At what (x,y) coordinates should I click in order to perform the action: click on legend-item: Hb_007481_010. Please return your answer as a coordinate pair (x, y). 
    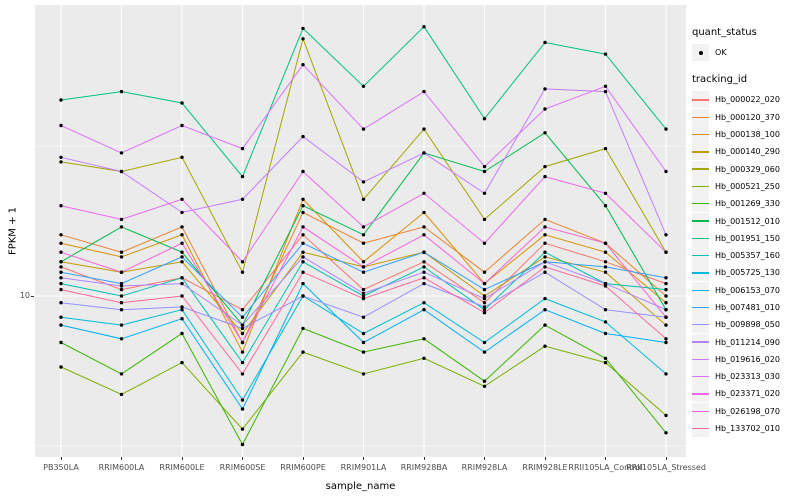
    Looking at the image, I should click on (746, 307).